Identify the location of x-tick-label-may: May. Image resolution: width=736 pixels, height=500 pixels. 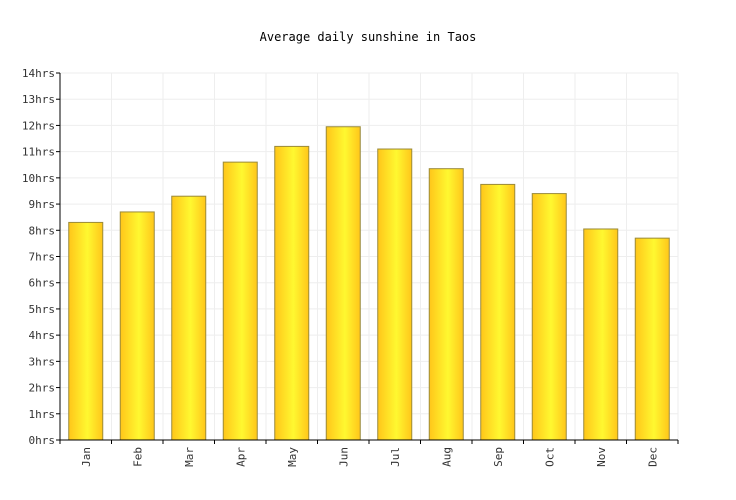
(292, 457).